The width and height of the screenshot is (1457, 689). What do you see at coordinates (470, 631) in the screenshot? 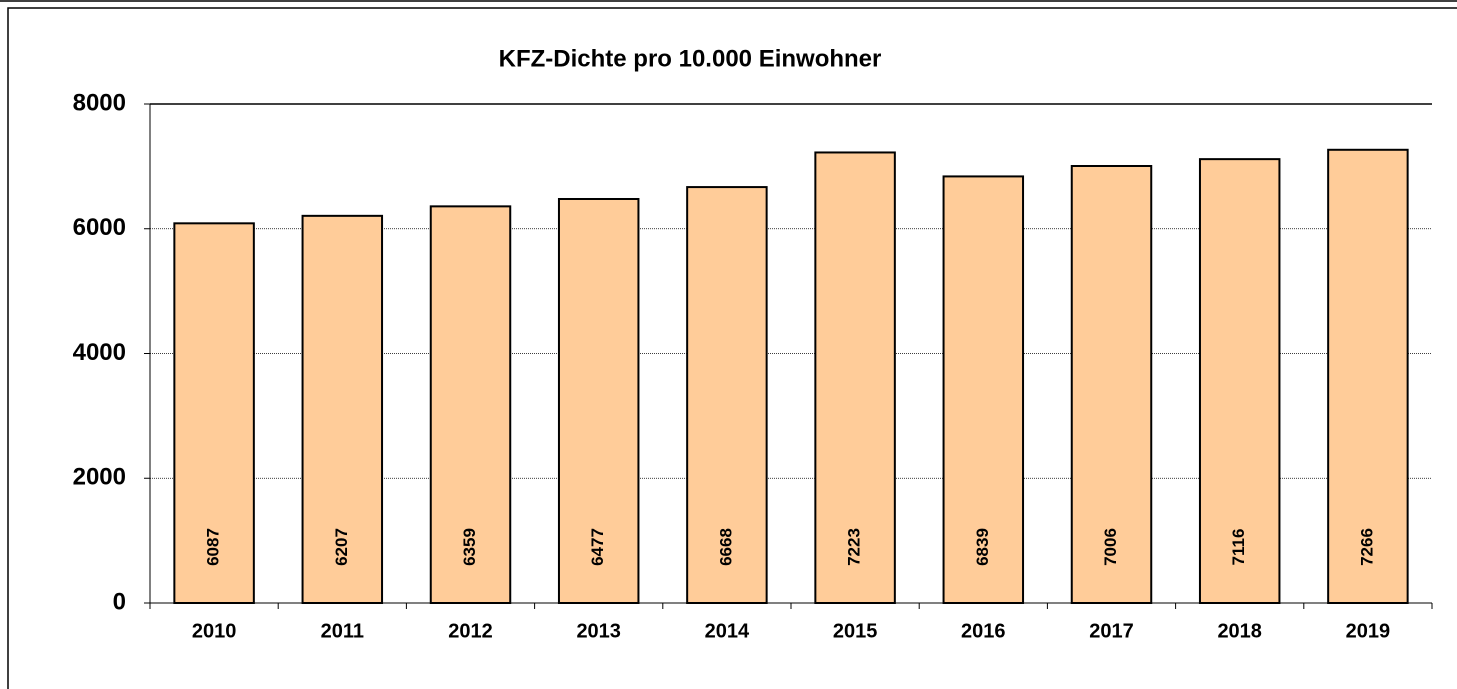
I see `x-tick-label: 2012` at bounding box center [470, 631].